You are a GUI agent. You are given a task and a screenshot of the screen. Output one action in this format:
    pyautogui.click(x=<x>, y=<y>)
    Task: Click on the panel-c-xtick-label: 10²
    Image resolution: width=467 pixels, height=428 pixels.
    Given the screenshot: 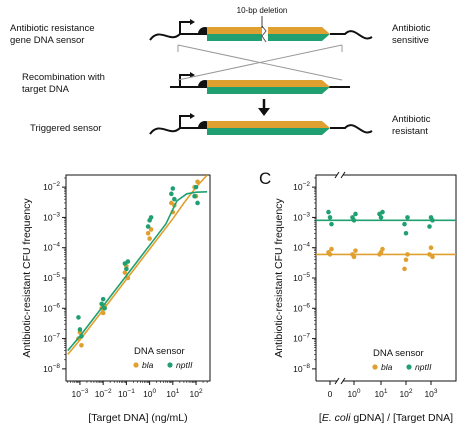 What is the action you would take?
    pyautogui.click(x=405, y=393)
    